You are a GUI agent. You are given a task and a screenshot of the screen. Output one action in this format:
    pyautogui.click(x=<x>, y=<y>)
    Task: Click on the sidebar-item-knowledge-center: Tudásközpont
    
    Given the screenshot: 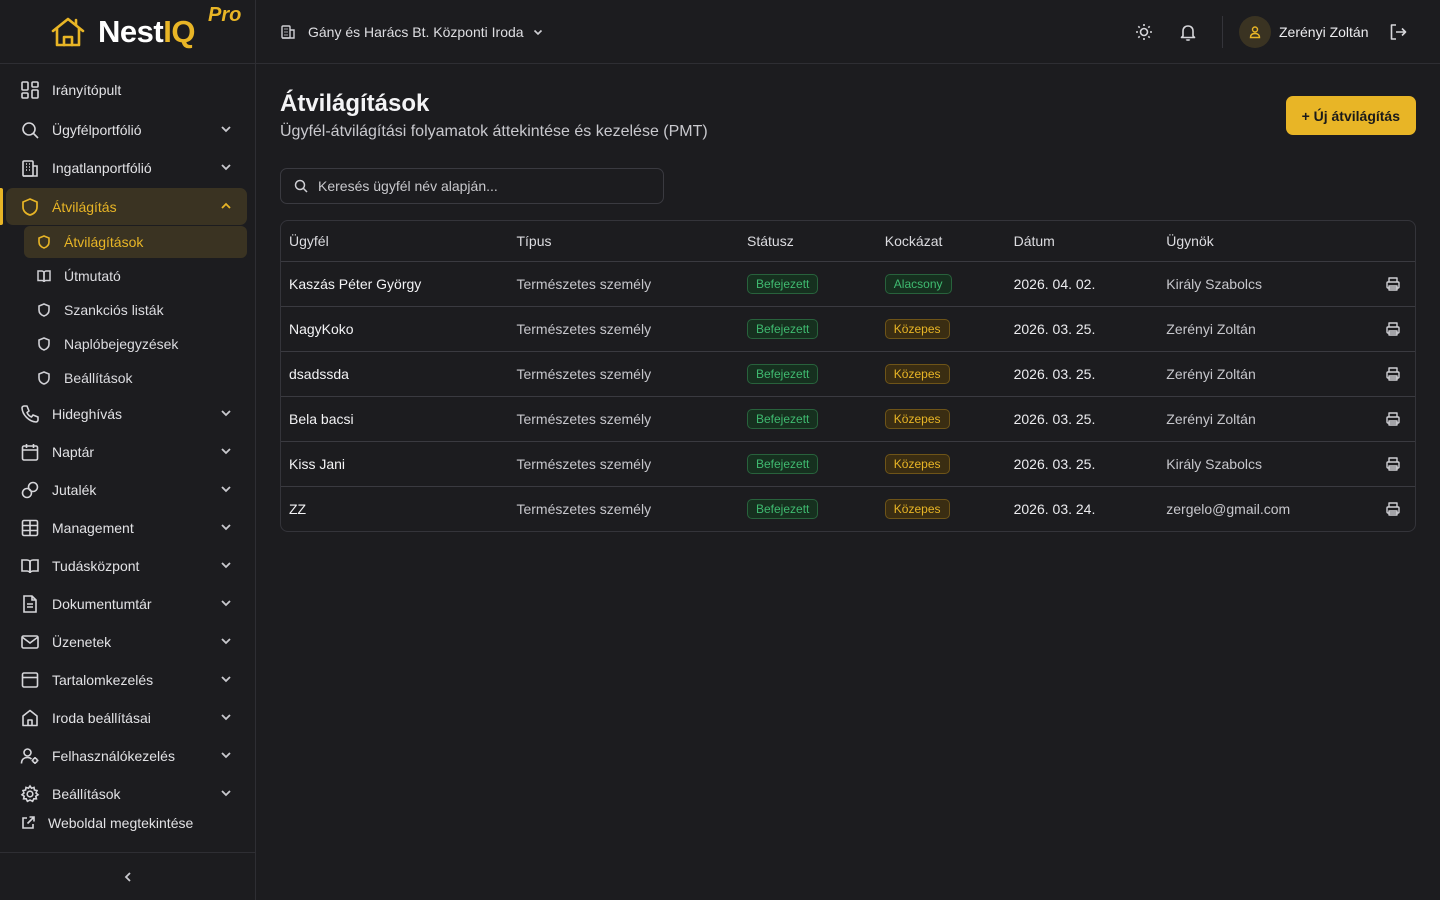 What is the action you would take?
    pyautogui.click(x=126, y=565)
    